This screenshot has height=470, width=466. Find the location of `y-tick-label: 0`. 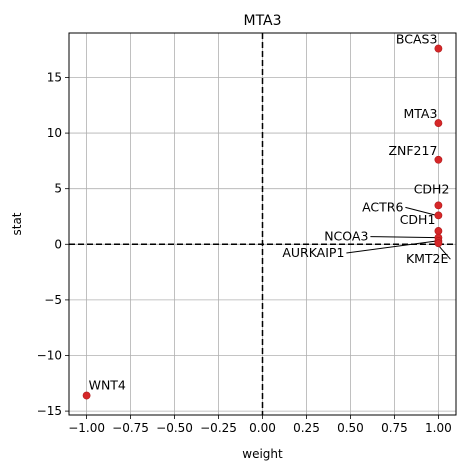

y-tick-label: 0 is located at coordinates (58, 244).